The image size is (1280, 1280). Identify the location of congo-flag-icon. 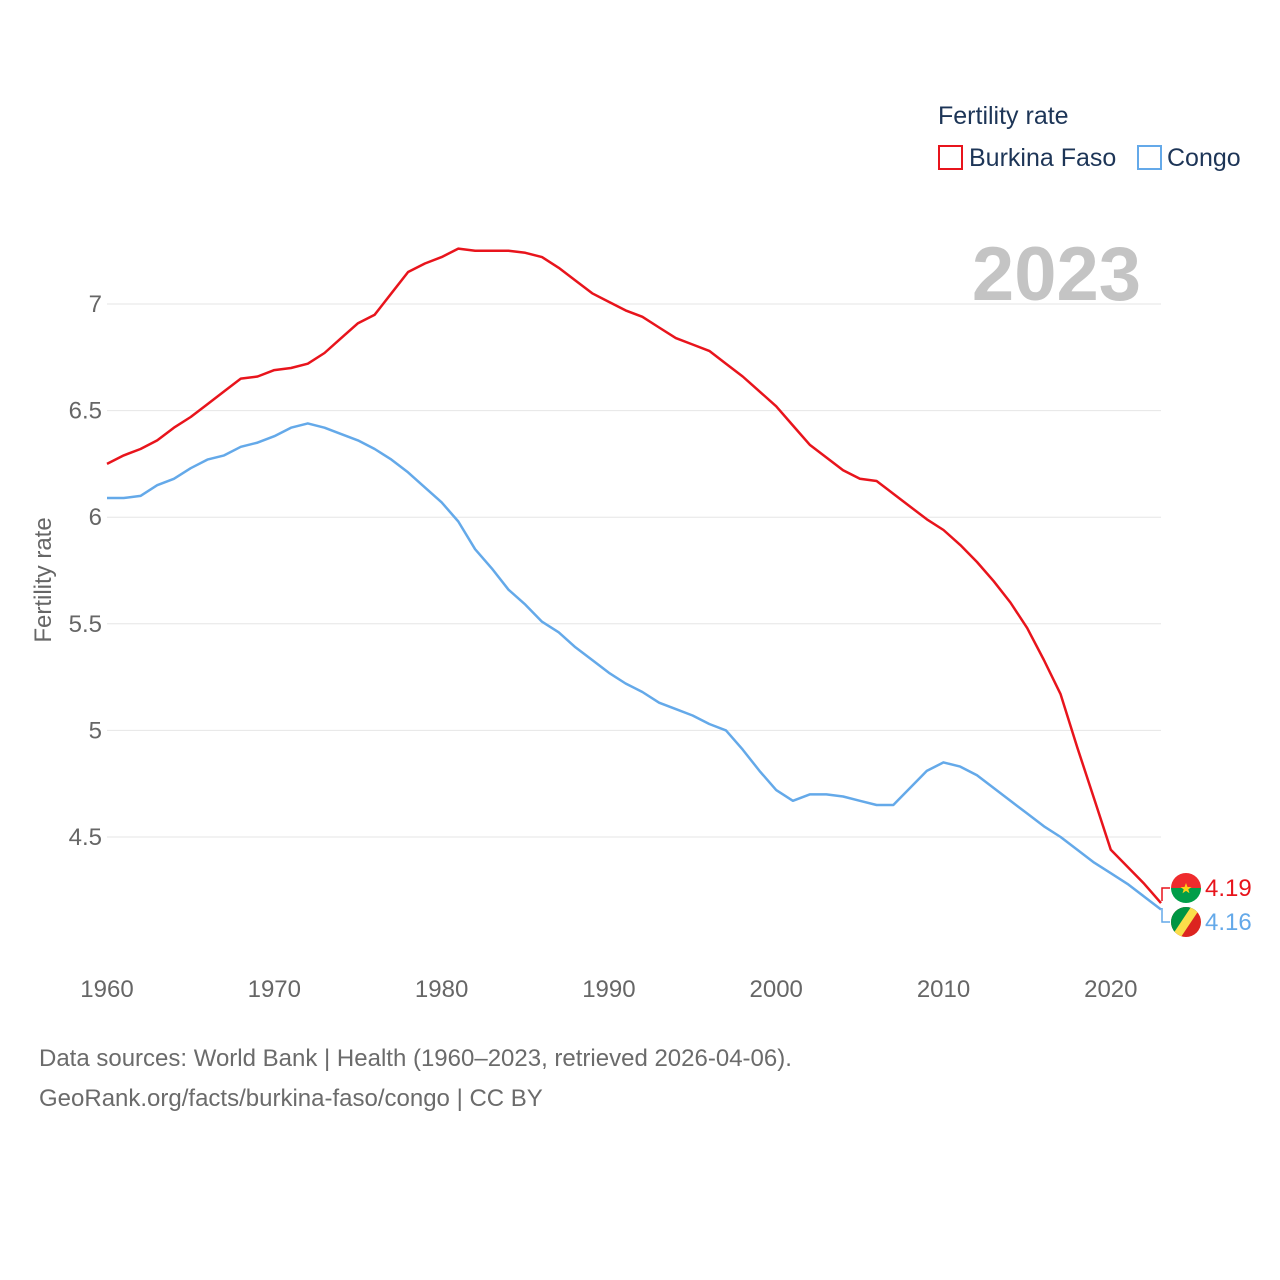
(1186, 922).